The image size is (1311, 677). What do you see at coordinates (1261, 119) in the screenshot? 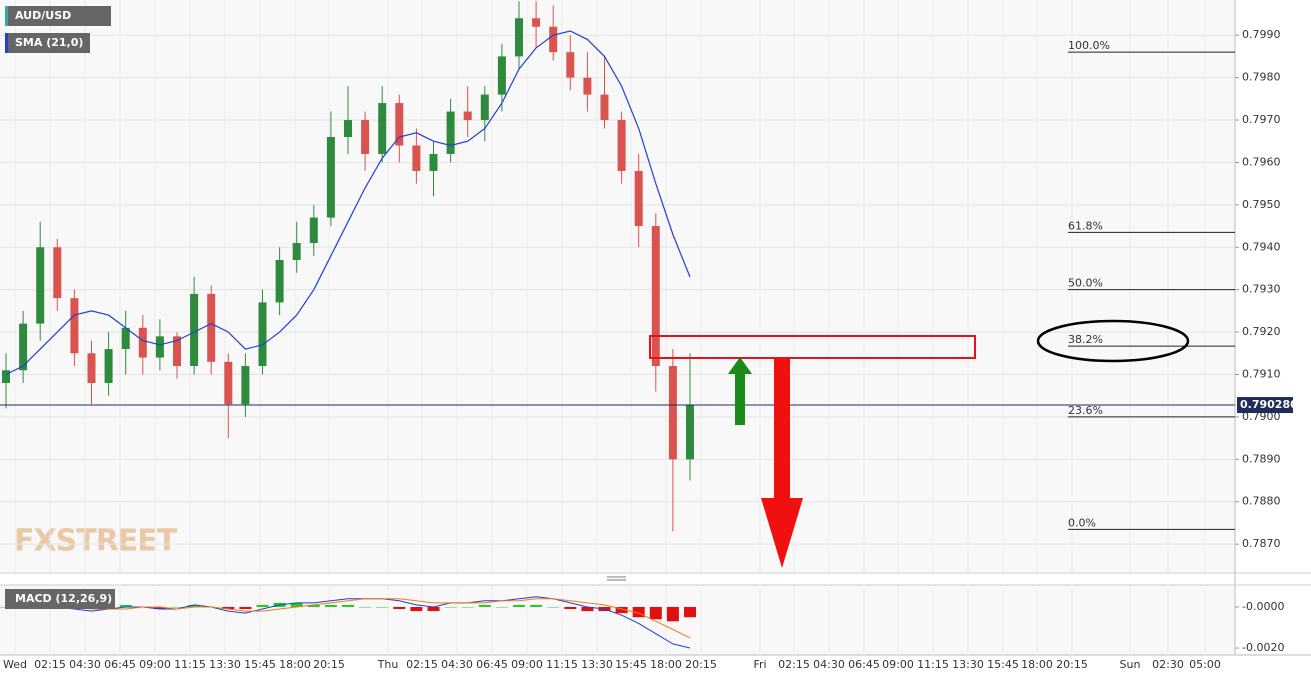
I see `y-tick-label: 0.7970` at bounding box center [1261, 119].